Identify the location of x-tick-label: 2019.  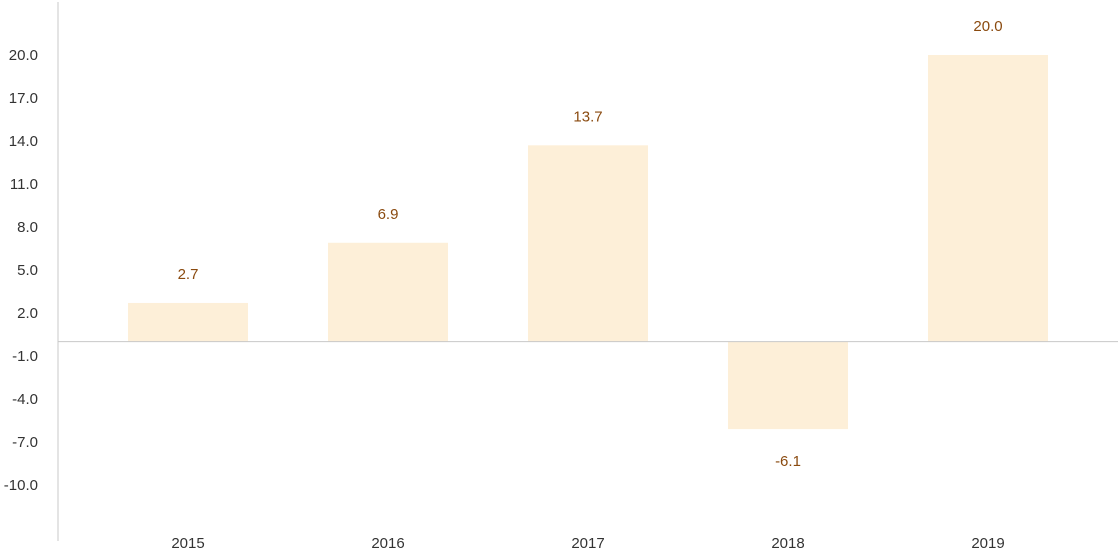
(987, 543).